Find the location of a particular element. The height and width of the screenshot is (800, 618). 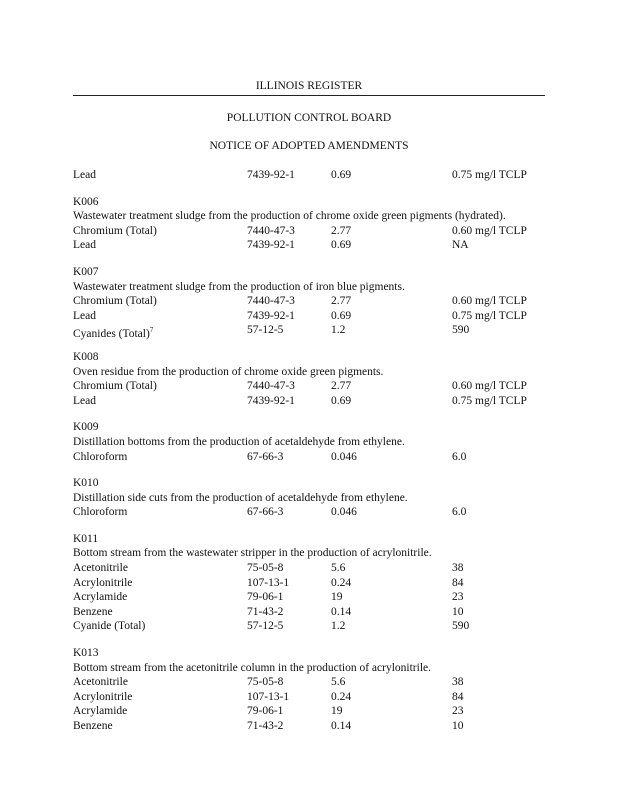

constituent: Cyanide (Total) is located at coordinates (109, 626).